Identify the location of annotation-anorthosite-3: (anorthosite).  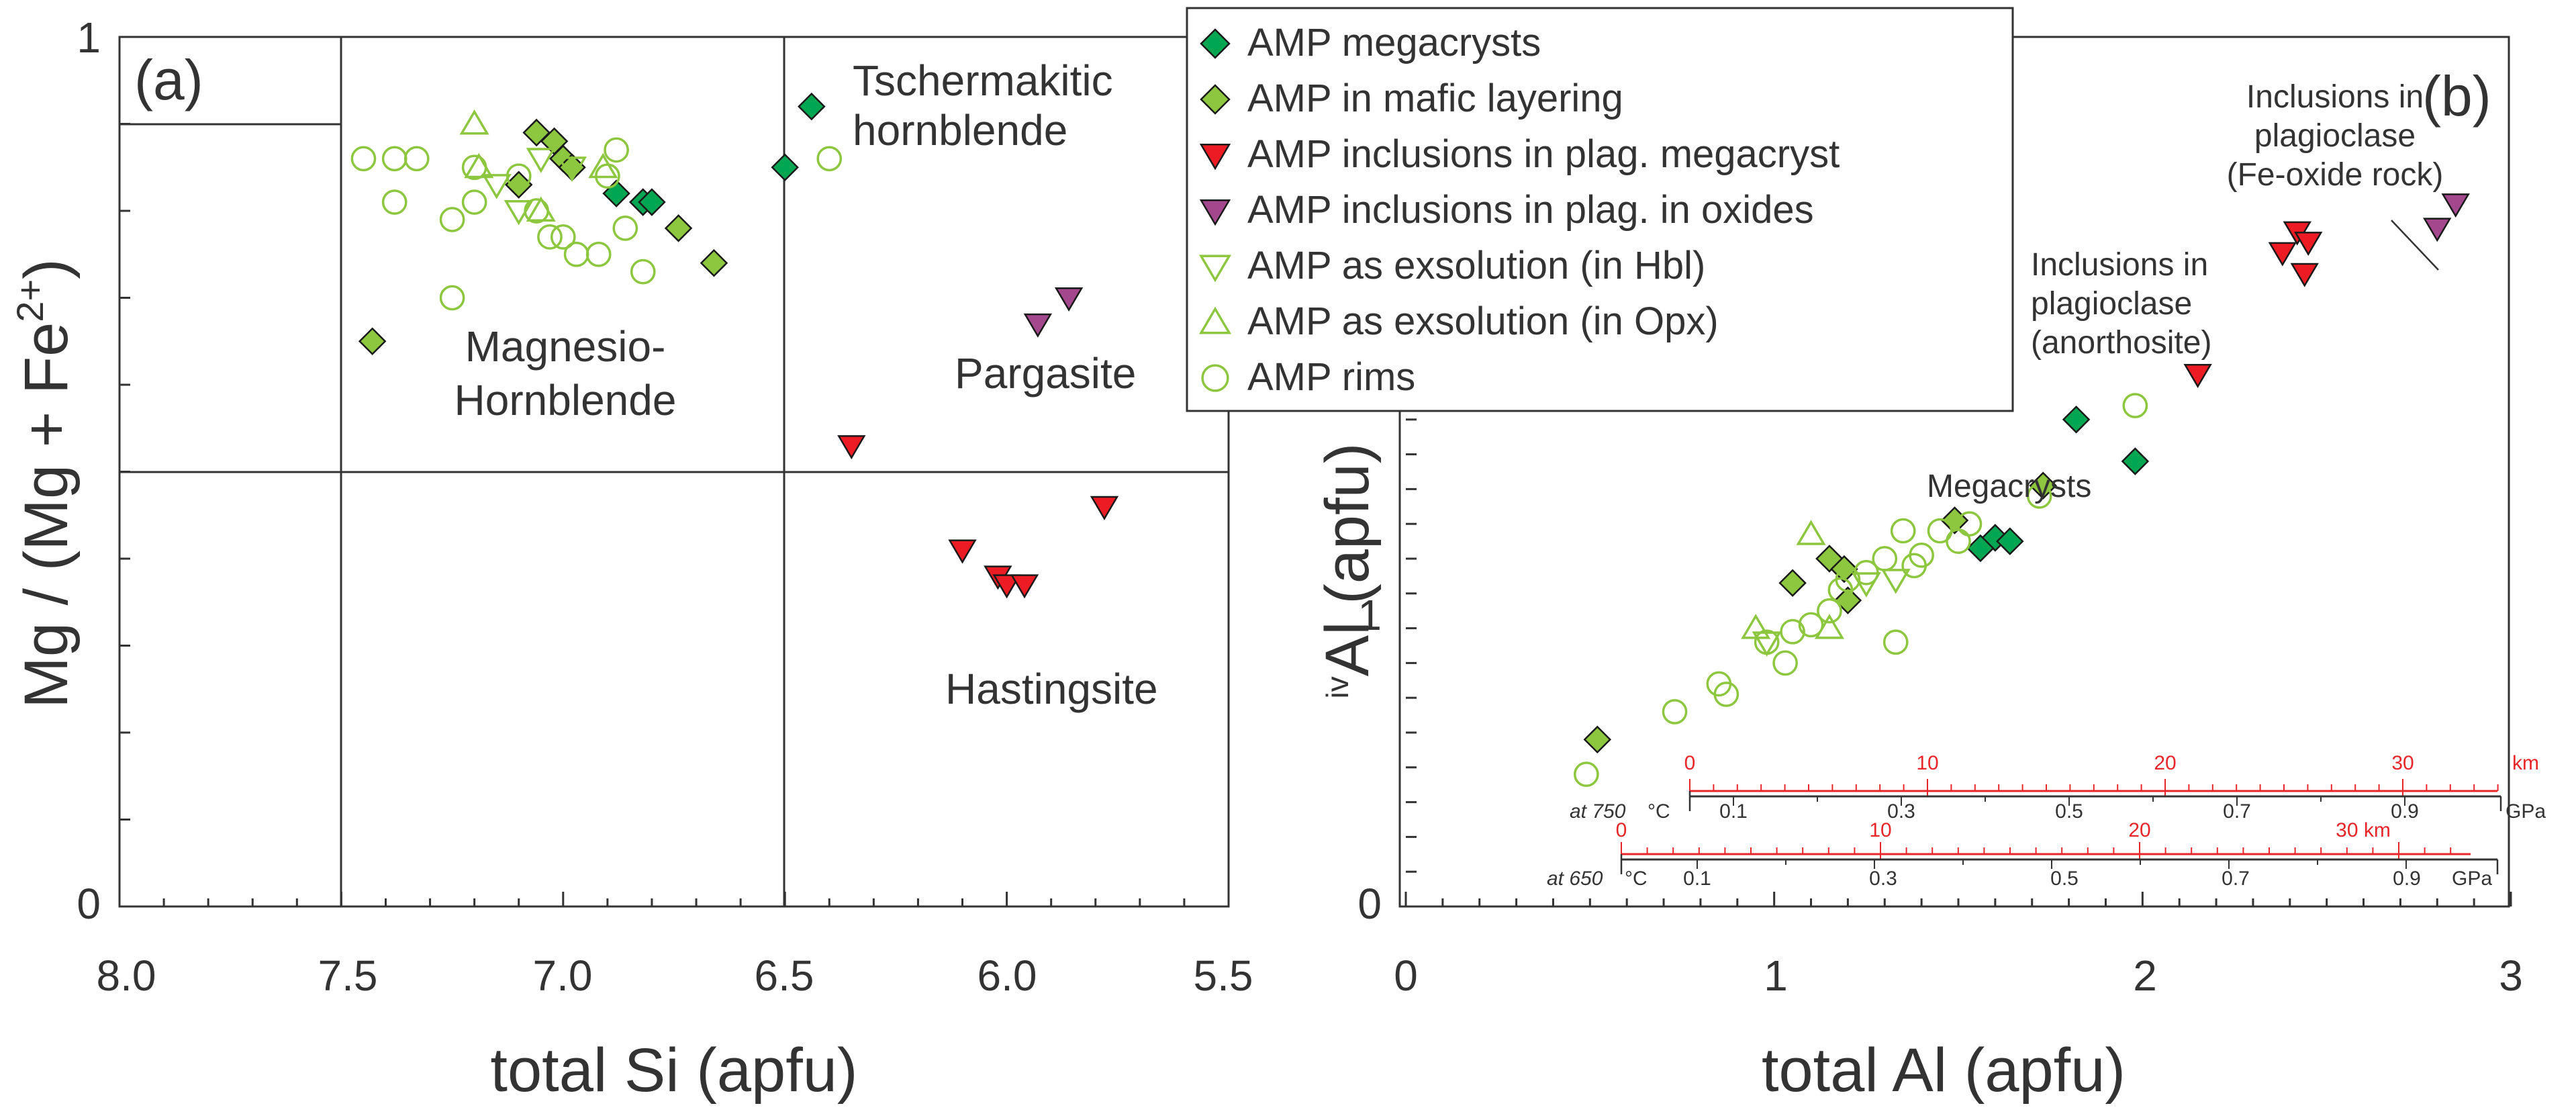
(2121, 343).